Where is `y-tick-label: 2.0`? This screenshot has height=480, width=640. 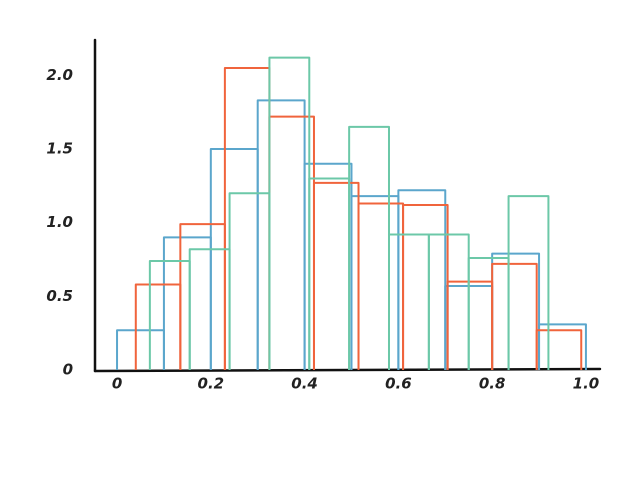
y-tick-label: 2.0 is located at coordinates (59, 75).